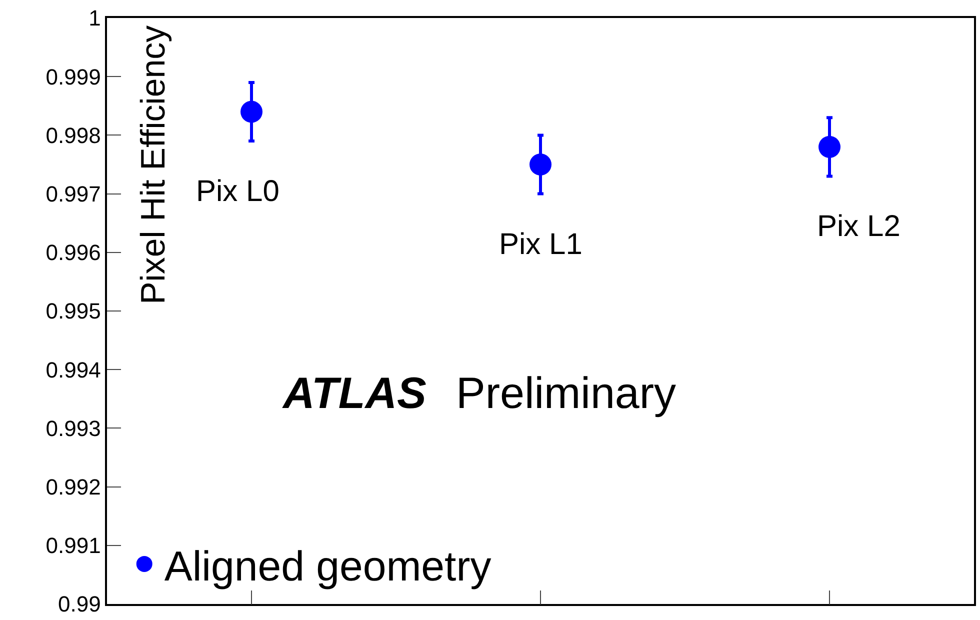  I want to click on x-tick-label: Pix L2, so click(858, 226).